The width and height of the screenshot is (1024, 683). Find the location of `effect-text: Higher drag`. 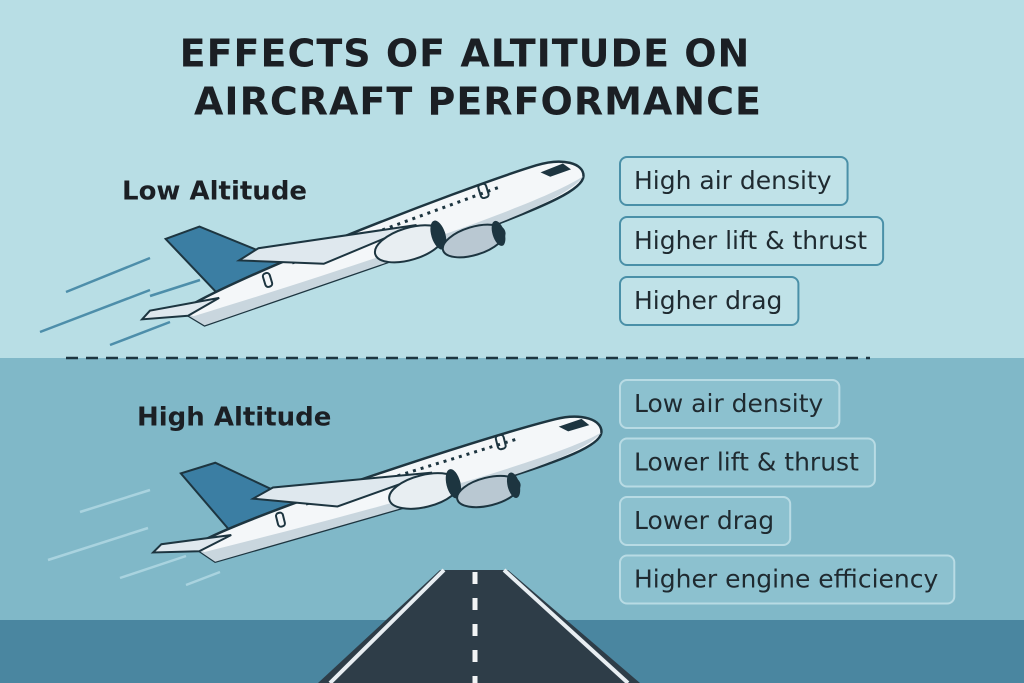

effect-text: Higher drag is located at coordinates (708, 300).